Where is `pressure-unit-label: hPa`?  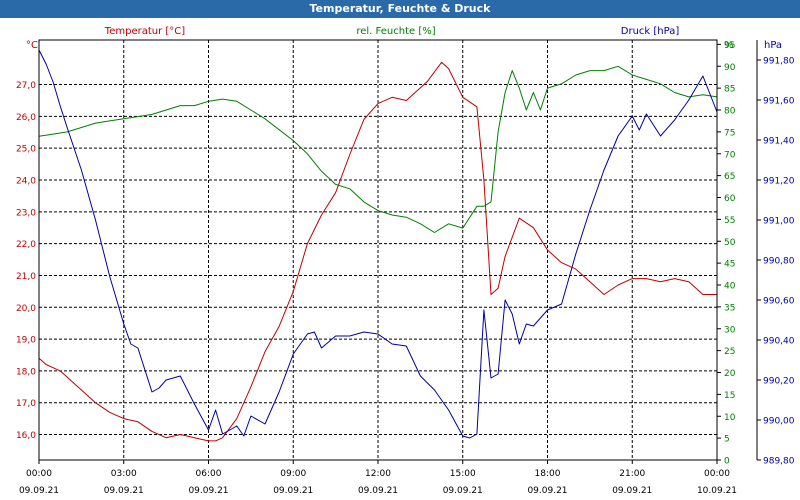 pressure-unit-label: hPa is located at coordinates (773, 45).